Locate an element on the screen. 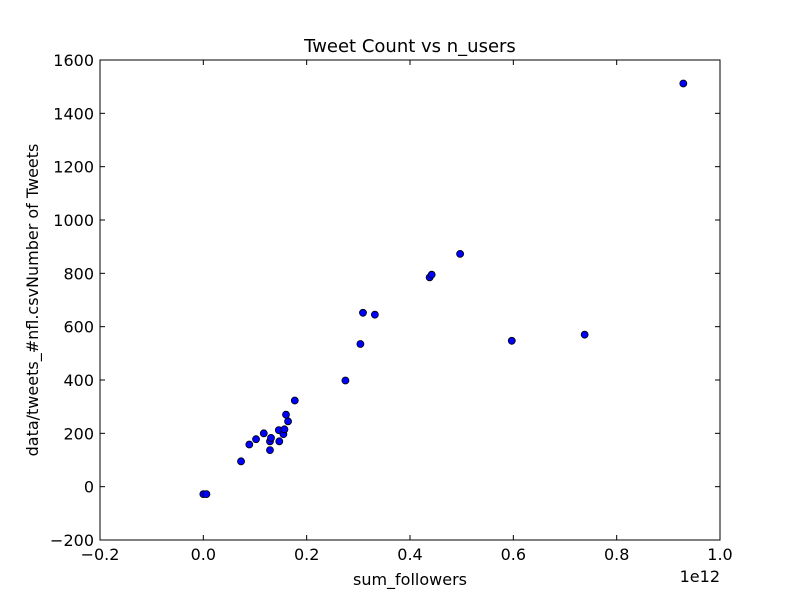  chart-title: Tweet Count vs n_users is located at coordinates (409, 46).